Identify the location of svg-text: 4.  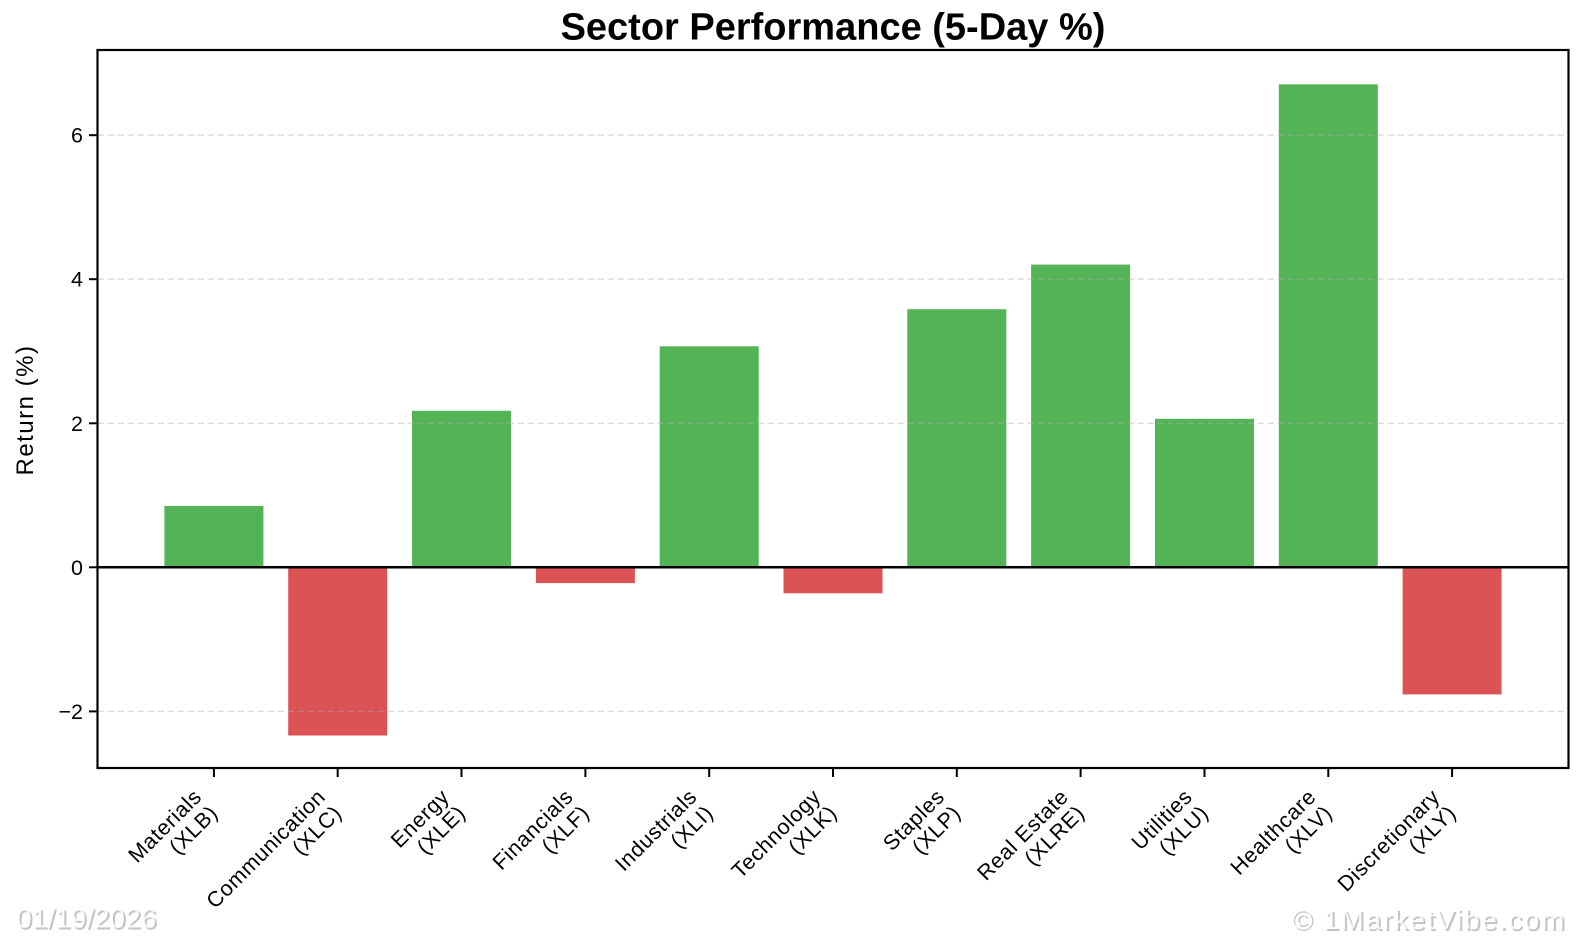
(77, 280).